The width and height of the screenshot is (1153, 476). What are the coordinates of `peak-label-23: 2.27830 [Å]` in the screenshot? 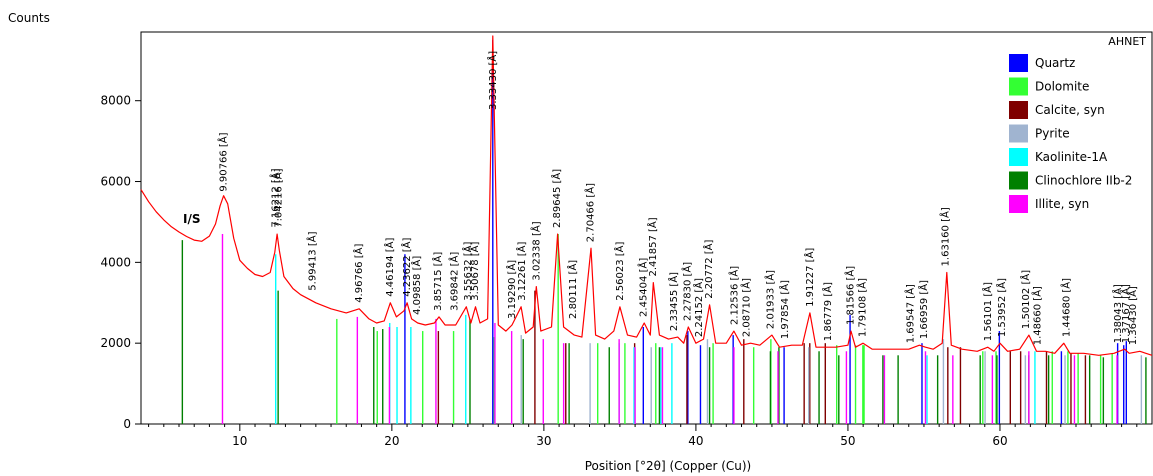 It's located at (687, 291).